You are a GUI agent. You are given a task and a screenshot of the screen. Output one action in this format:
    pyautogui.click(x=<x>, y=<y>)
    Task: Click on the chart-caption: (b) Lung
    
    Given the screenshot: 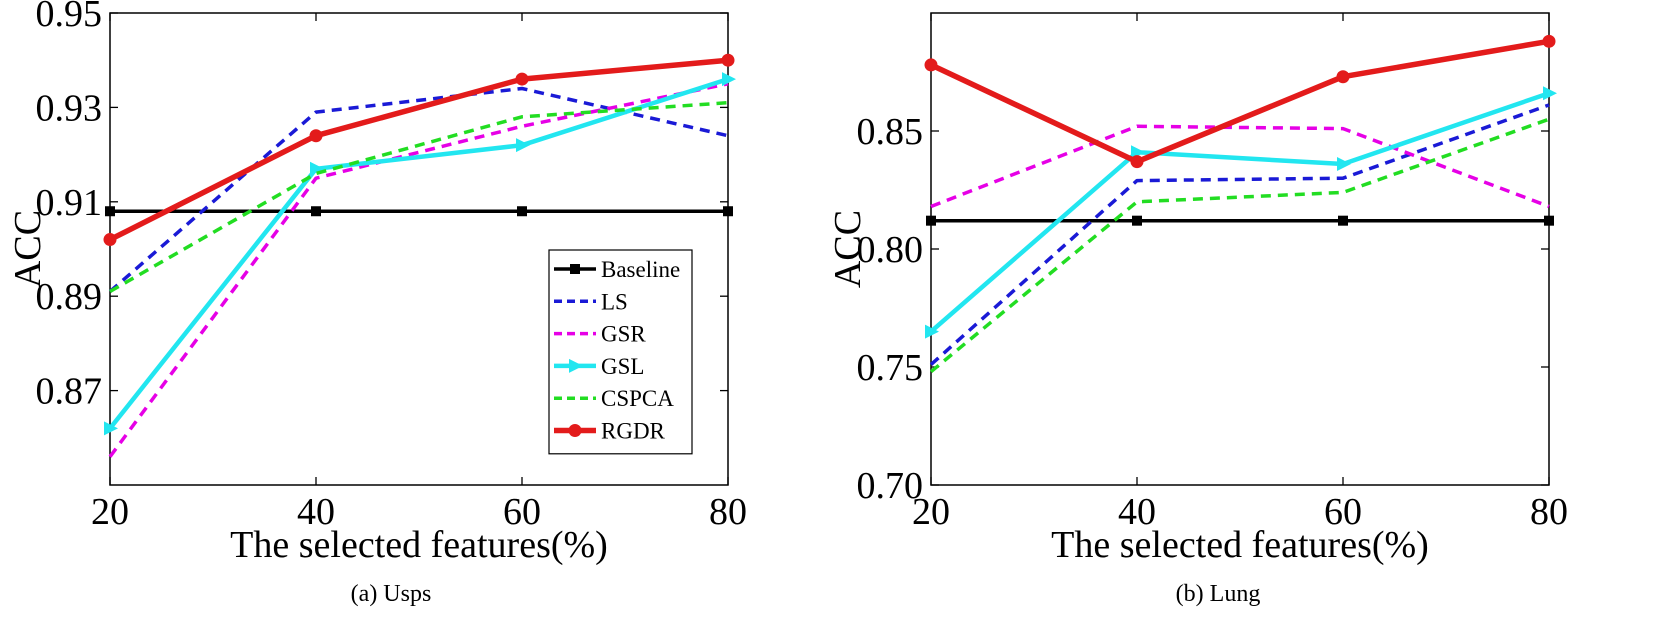 What is the action you would take?
    pyautogui.click(x=1218, y=594)
    